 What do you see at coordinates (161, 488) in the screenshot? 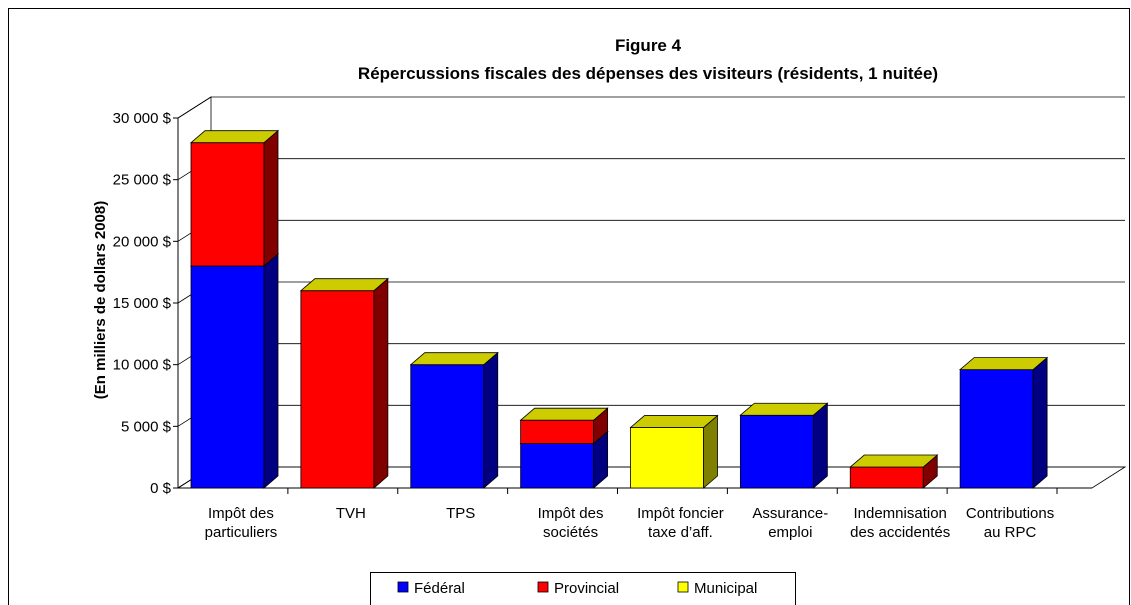
I see `y-tick-label: 0 $` at bounding box center [161, 488].